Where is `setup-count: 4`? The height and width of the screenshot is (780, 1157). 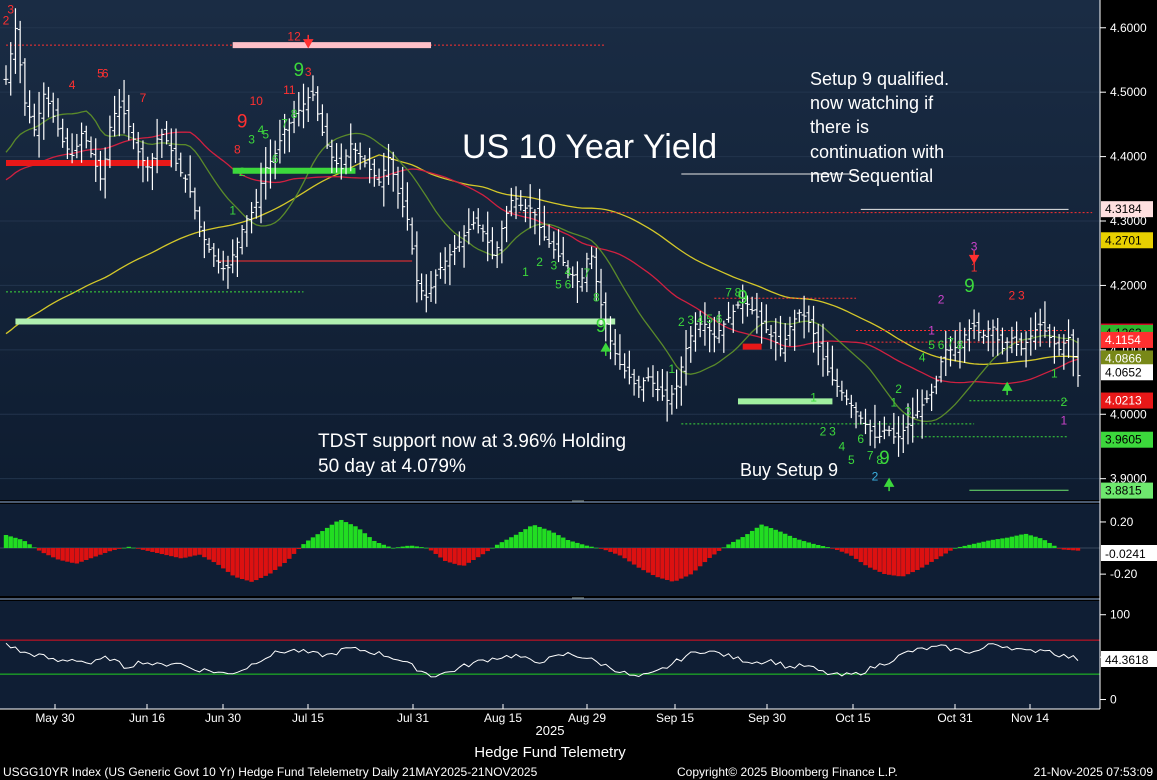 setup-count: 4 is located at coordinates (72, 85).